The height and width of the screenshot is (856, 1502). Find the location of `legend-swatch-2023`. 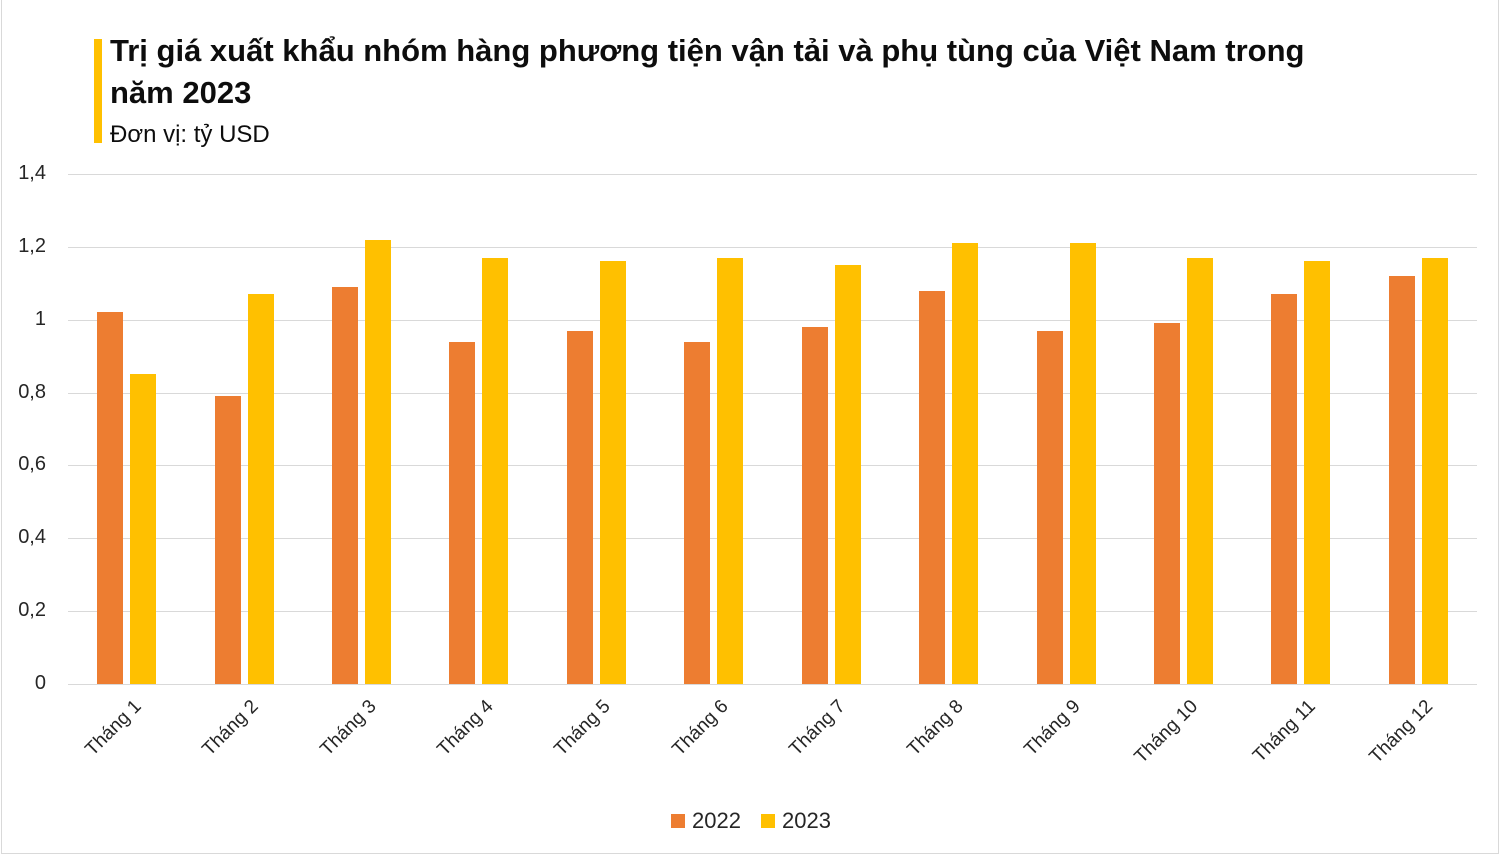

legend-swatch-2023 is located at coordinates (768, 821).